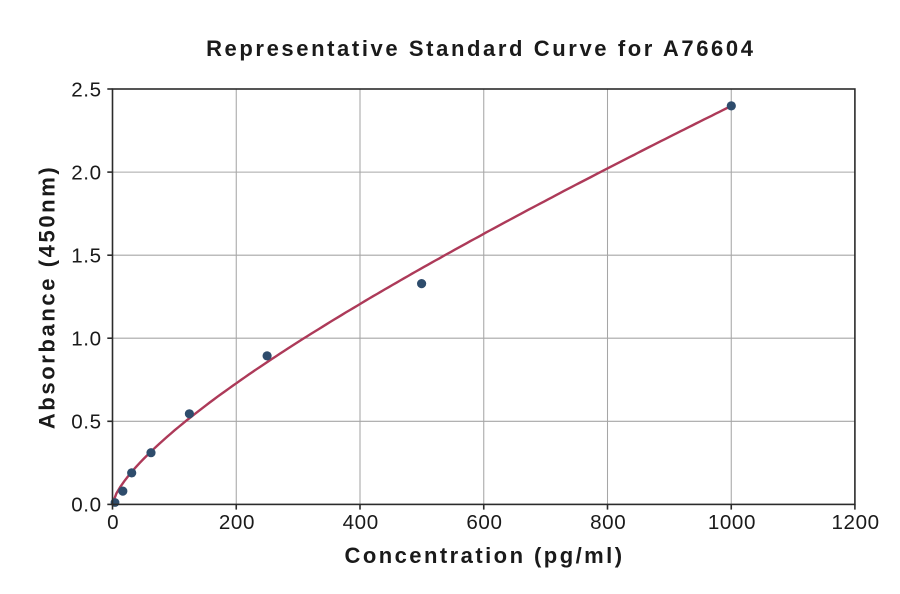  I want to click on svg-text: 1.0, so click(86, 339).